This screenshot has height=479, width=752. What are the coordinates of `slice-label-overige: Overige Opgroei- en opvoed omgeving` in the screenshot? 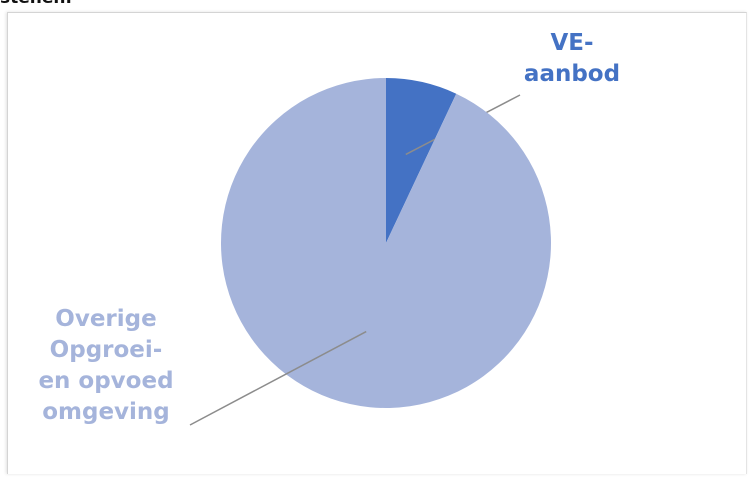 It's located at (106, 366).